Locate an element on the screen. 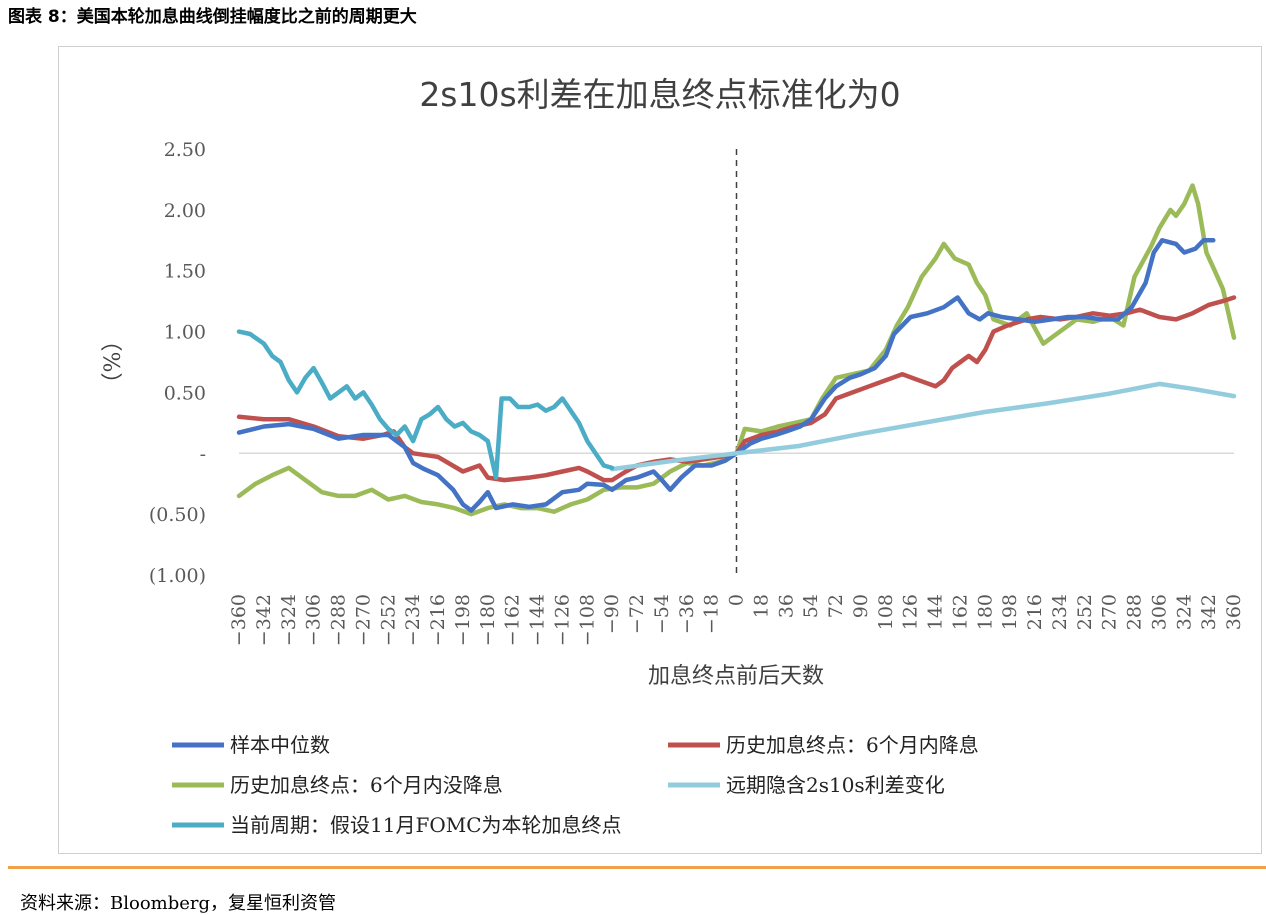  x-tick-label-27: 126 is located at coordinates (911, 612).